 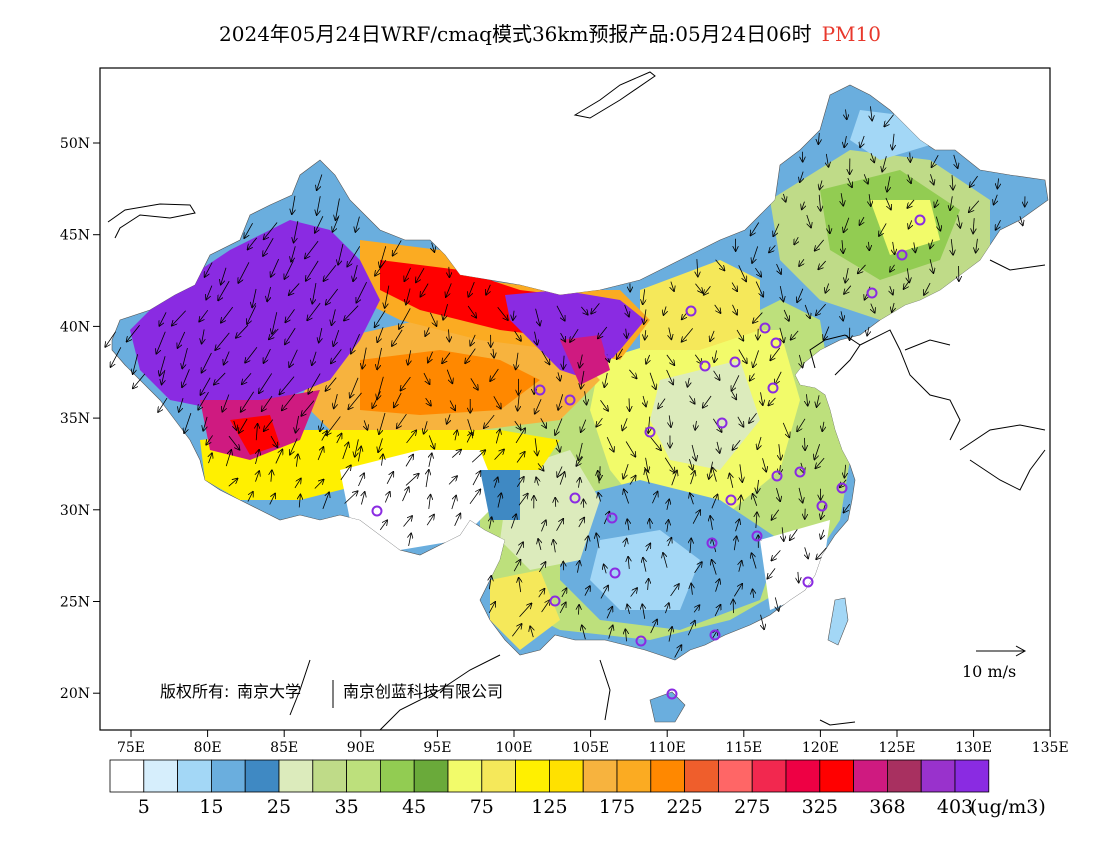 What do you see at coordinates (194, 691) in the screenshot?
I see `copyright-prefix: 版权所有:` at bounding box center [194, 691].